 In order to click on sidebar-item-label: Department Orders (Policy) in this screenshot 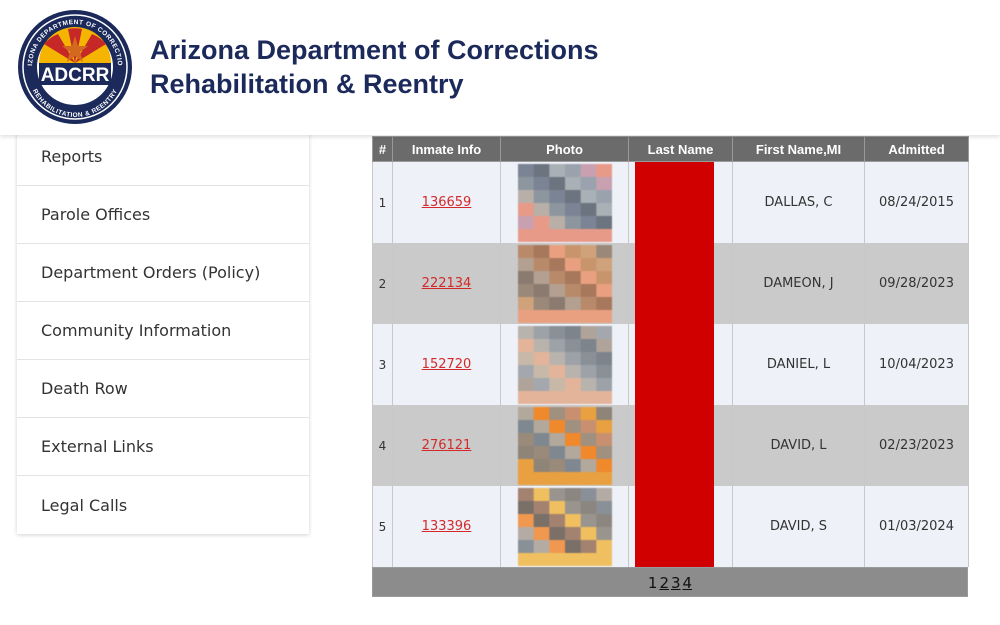, I will do `click(151, 272)`.